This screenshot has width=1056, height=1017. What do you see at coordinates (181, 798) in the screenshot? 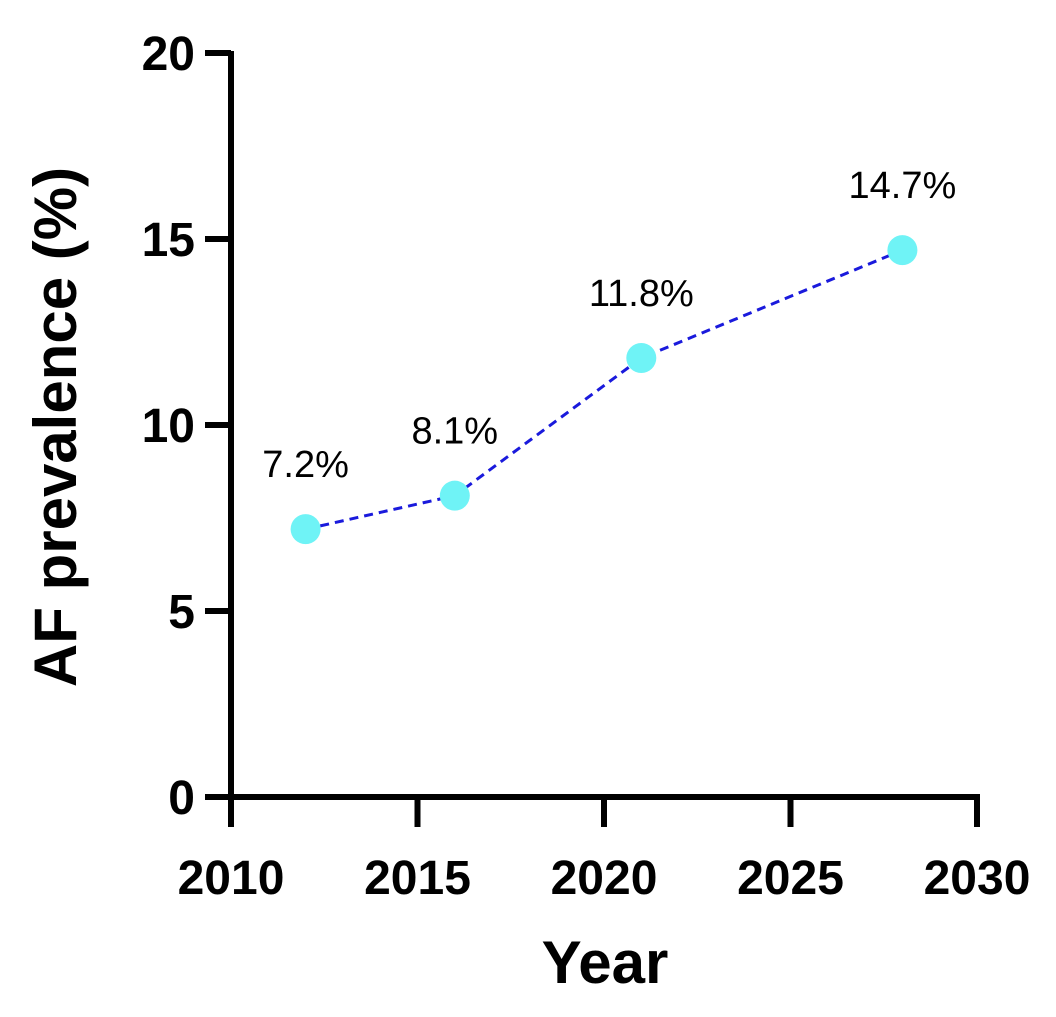
I see `y-tick-label: 0` at bounding box center [181, 798].